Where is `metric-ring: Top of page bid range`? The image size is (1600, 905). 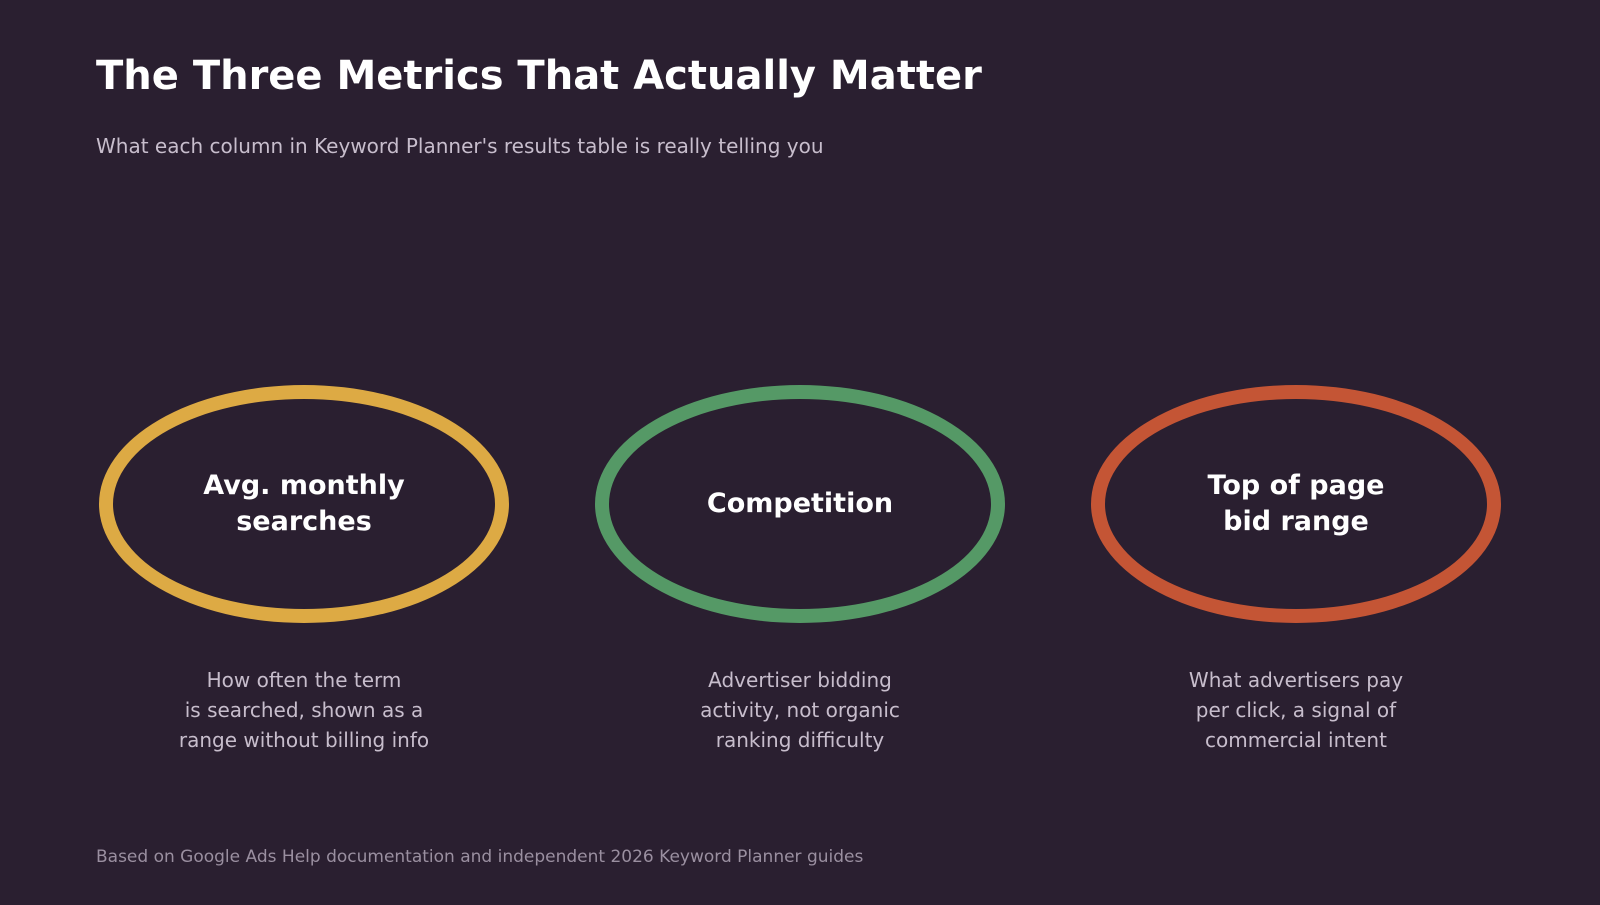
metric-ring: Top of page bid range is located at coordinates (1296, 504).